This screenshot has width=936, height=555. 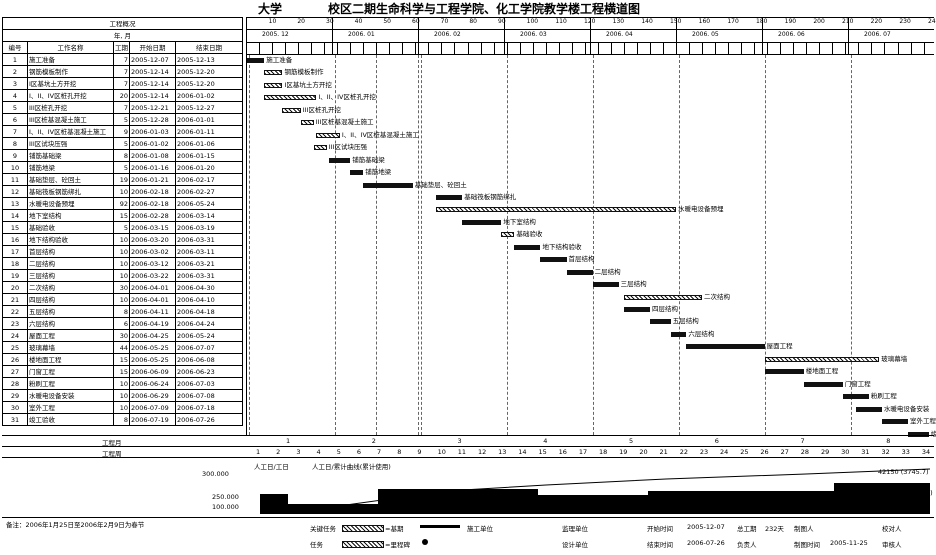 What do you see at coordinates (379, 452) in the screenshot?
I see `week-value: 7` at bounding box center [379, 452].